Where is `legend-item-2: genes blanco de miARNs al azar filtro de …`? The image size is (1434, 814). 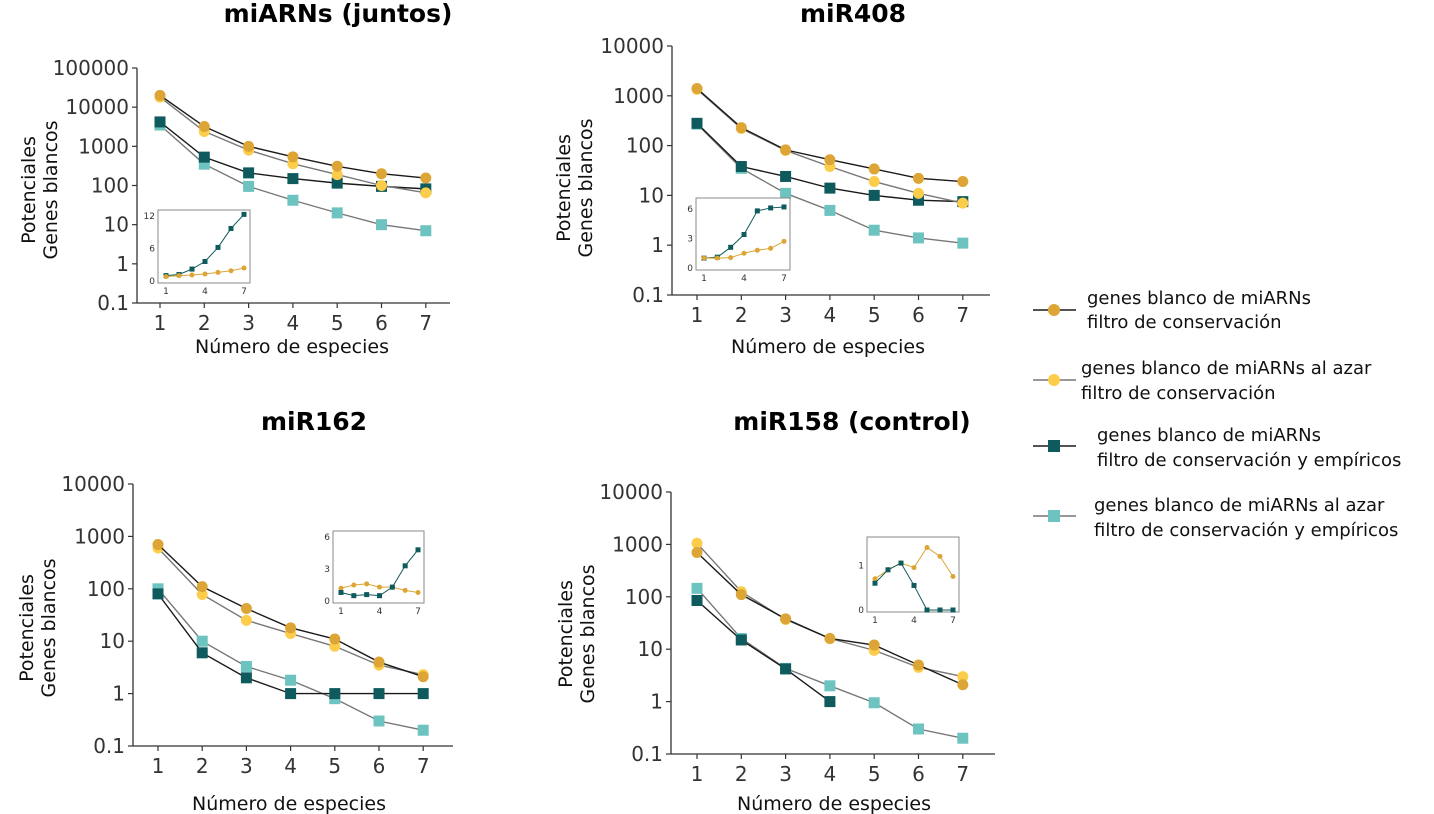
legend-item-2: genes blanco de miARNs al azar filtro de … is located at coordinates (1202, 381).